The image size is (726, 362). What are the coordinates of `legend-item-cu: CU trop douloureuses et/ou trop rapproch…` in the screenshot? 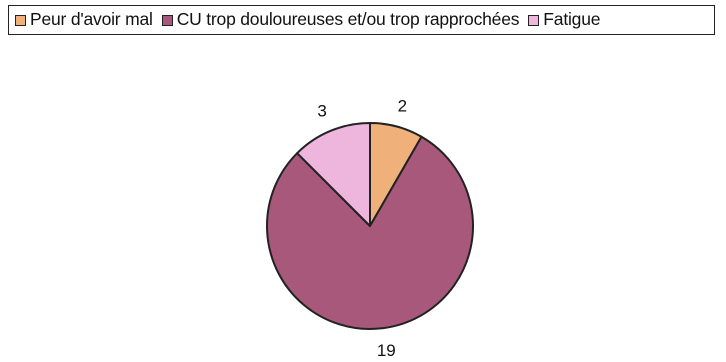 It's located at (340, 19).